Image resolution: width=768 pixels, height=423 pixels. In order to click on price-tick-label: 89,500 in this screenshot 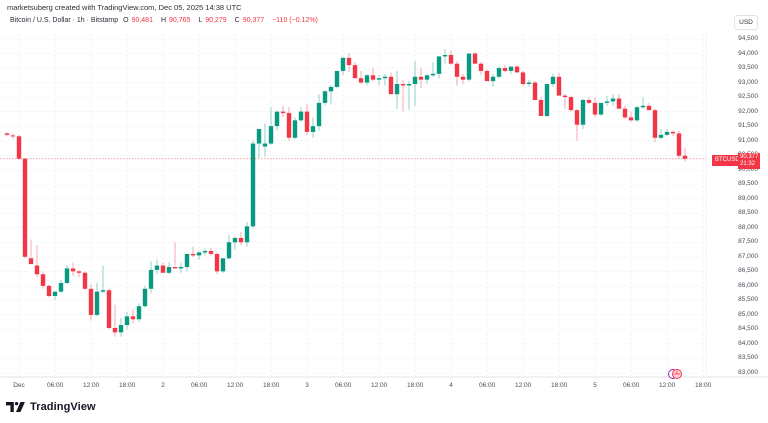, I will do `click(748, 184)`.